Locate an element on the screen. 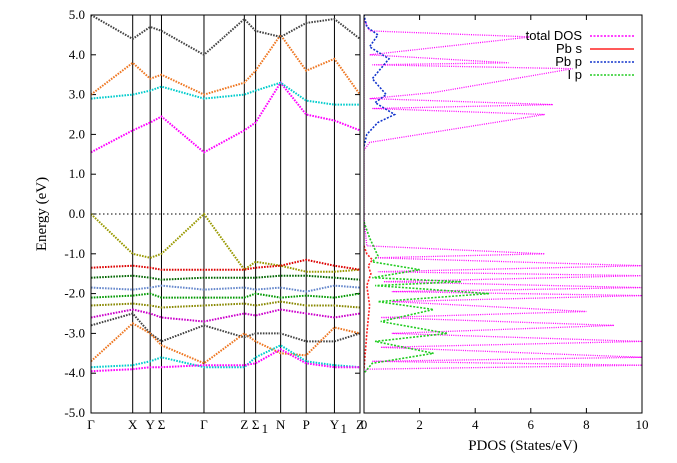  y-tick-label: 1.0 is located at coordinates (77, 173).